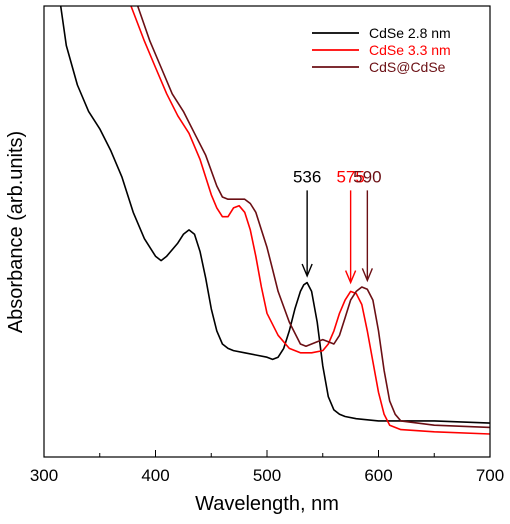 Image resolution: width=510 pixels, height=524 pixels. What do you see at coordinates (307, 176) in the screenshot?
I see `peak-label: 536` at bounding box center [307, 176].